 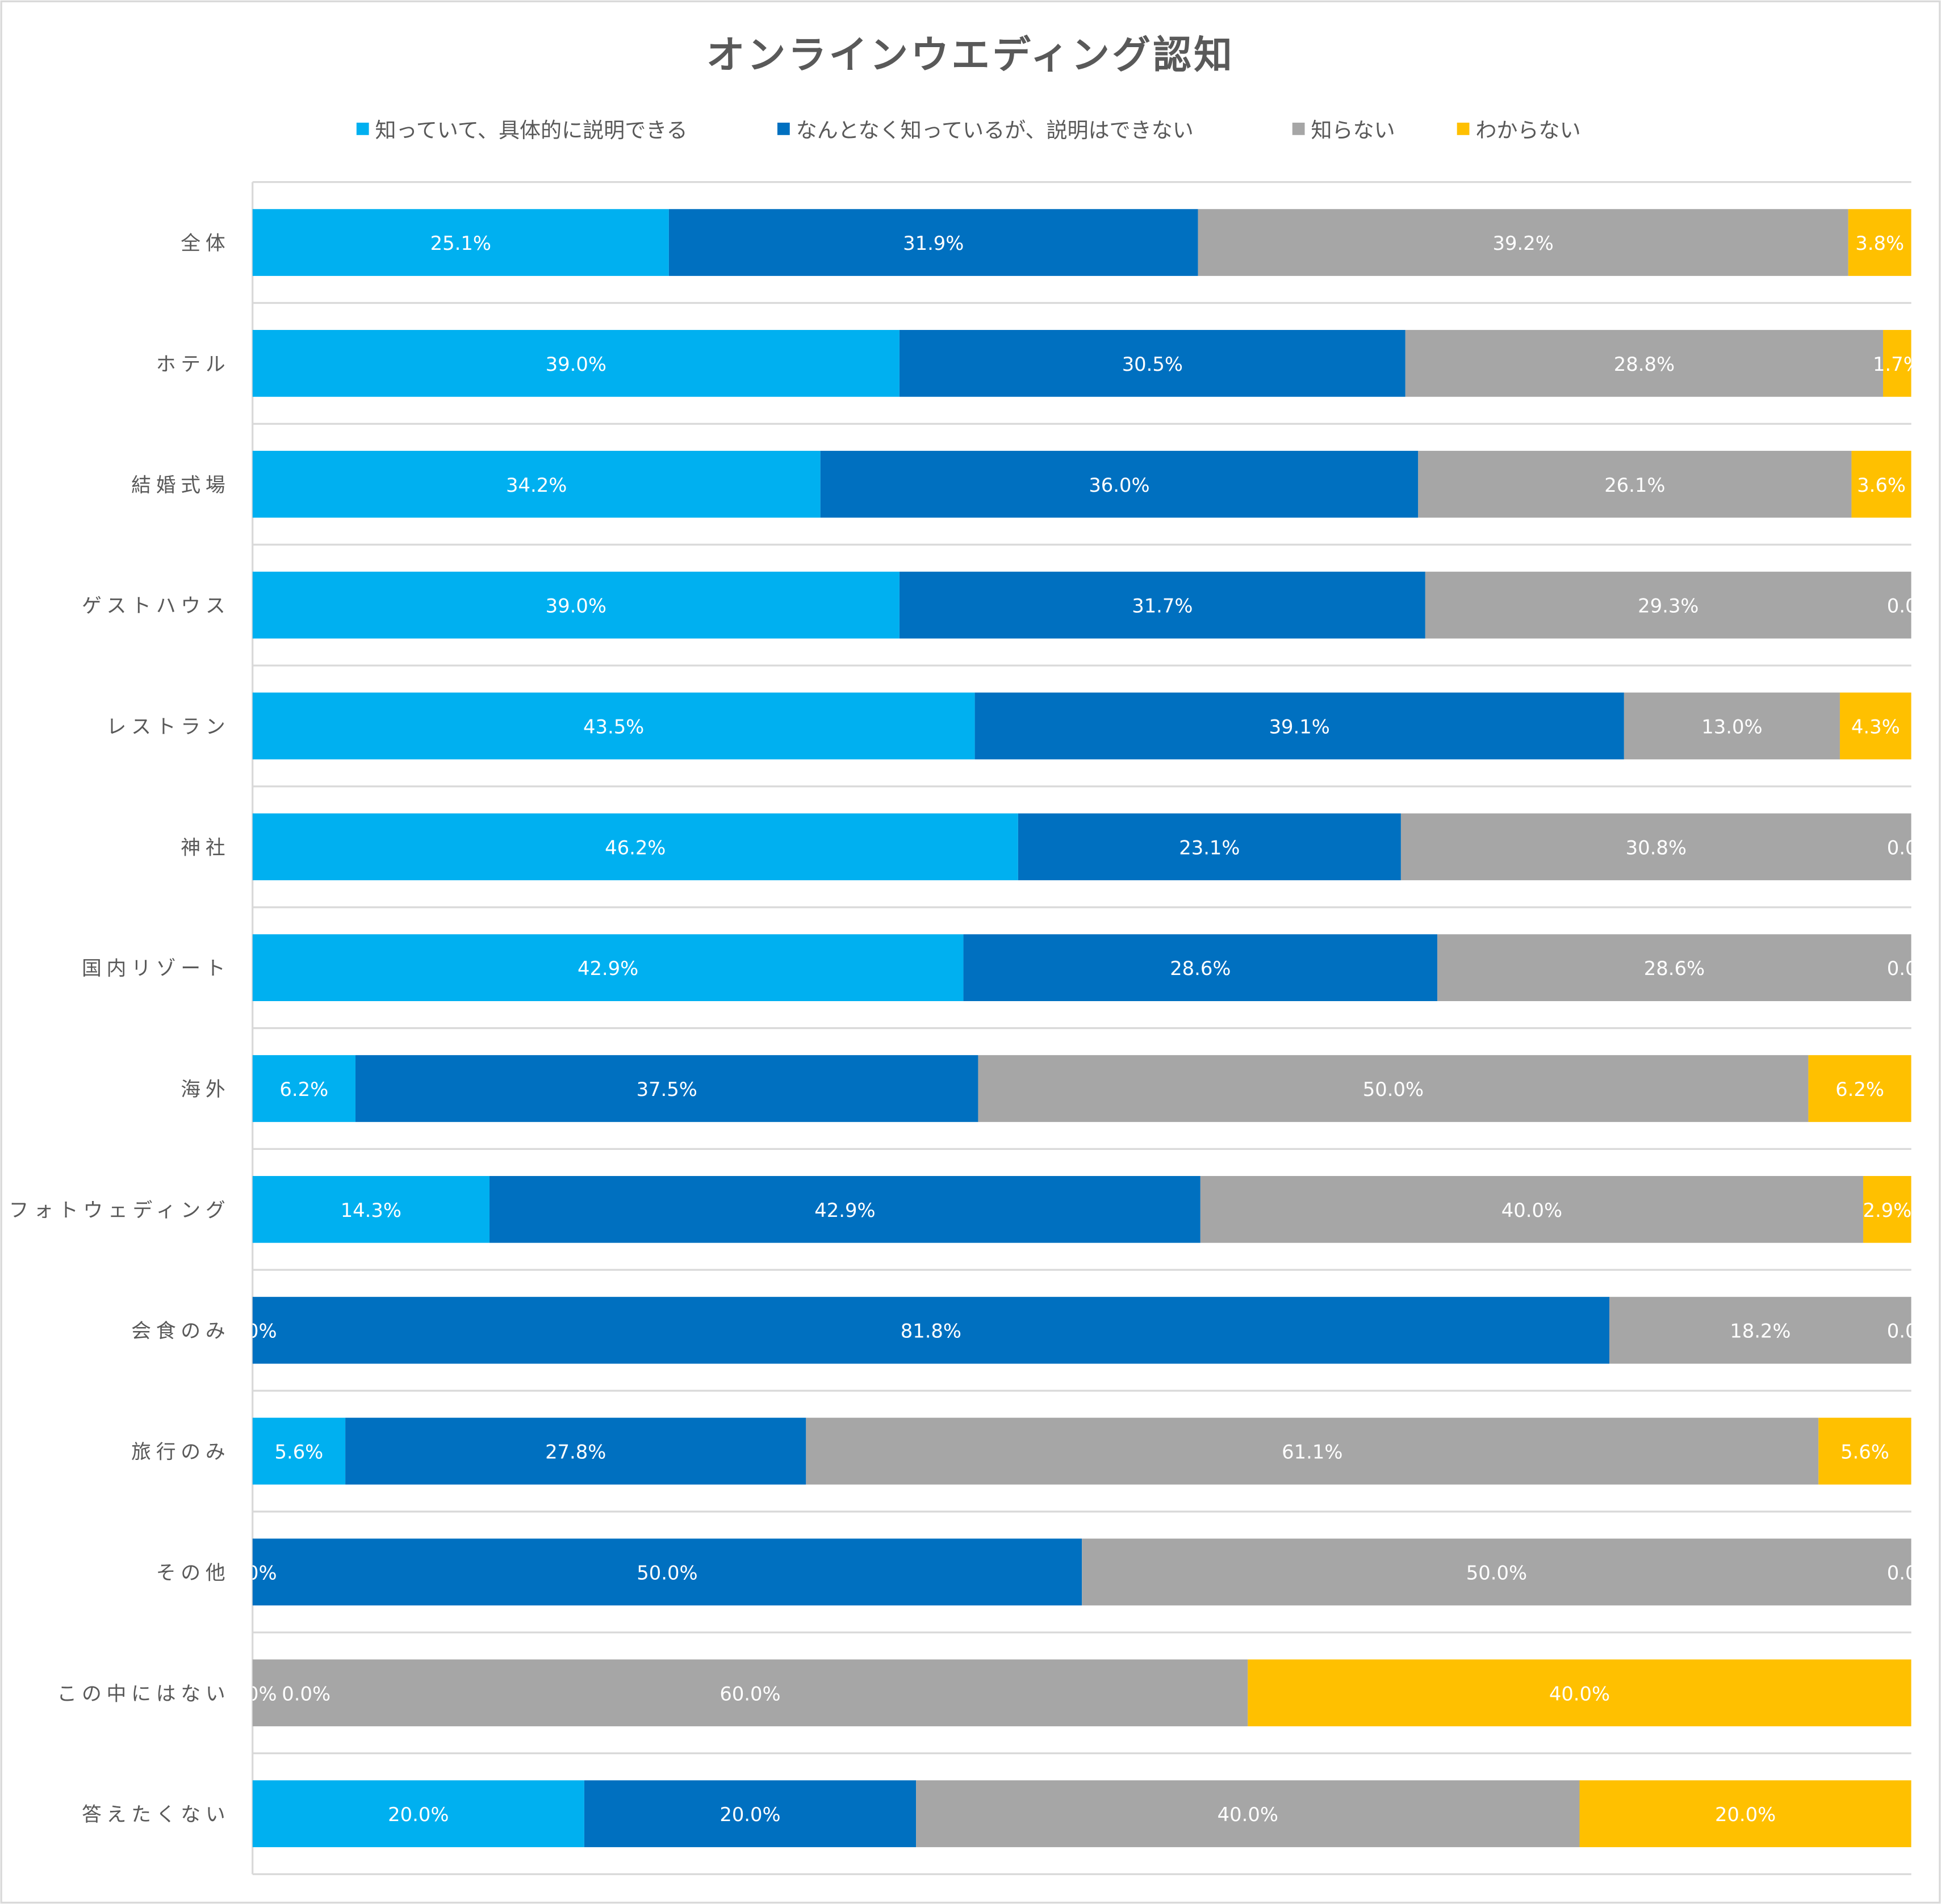 I want to click on data-label: 46.2%, so click(x=636, y=847).